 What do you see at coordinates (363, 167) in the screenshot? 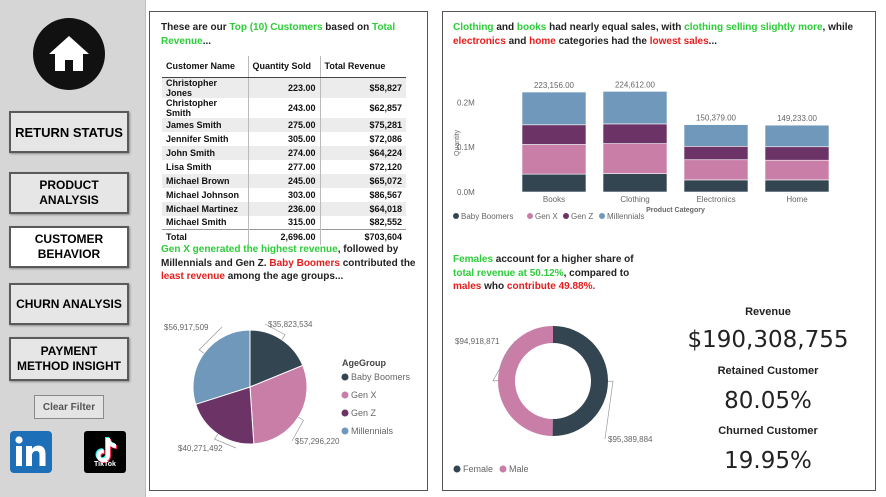
I see `revenue-cell: $72,120` at bounding box center [363, 167].